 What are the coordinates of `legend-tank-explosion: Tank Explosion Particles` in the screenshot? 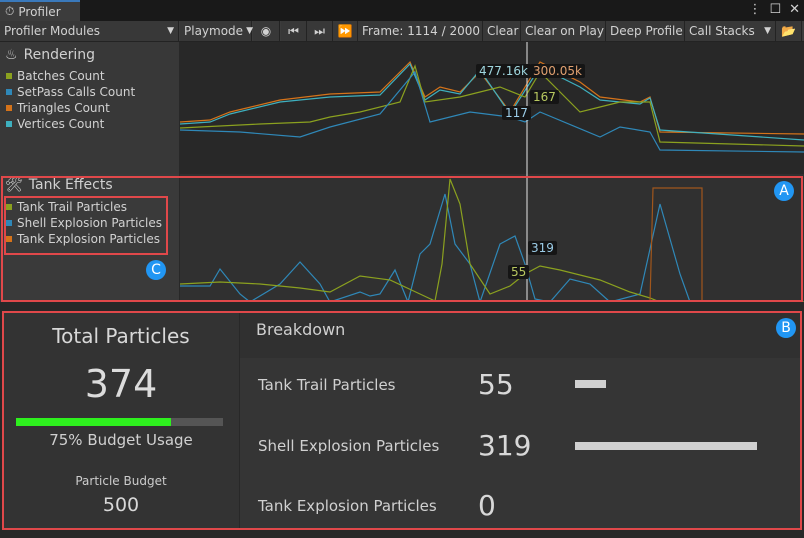 It's located at (83, 239).